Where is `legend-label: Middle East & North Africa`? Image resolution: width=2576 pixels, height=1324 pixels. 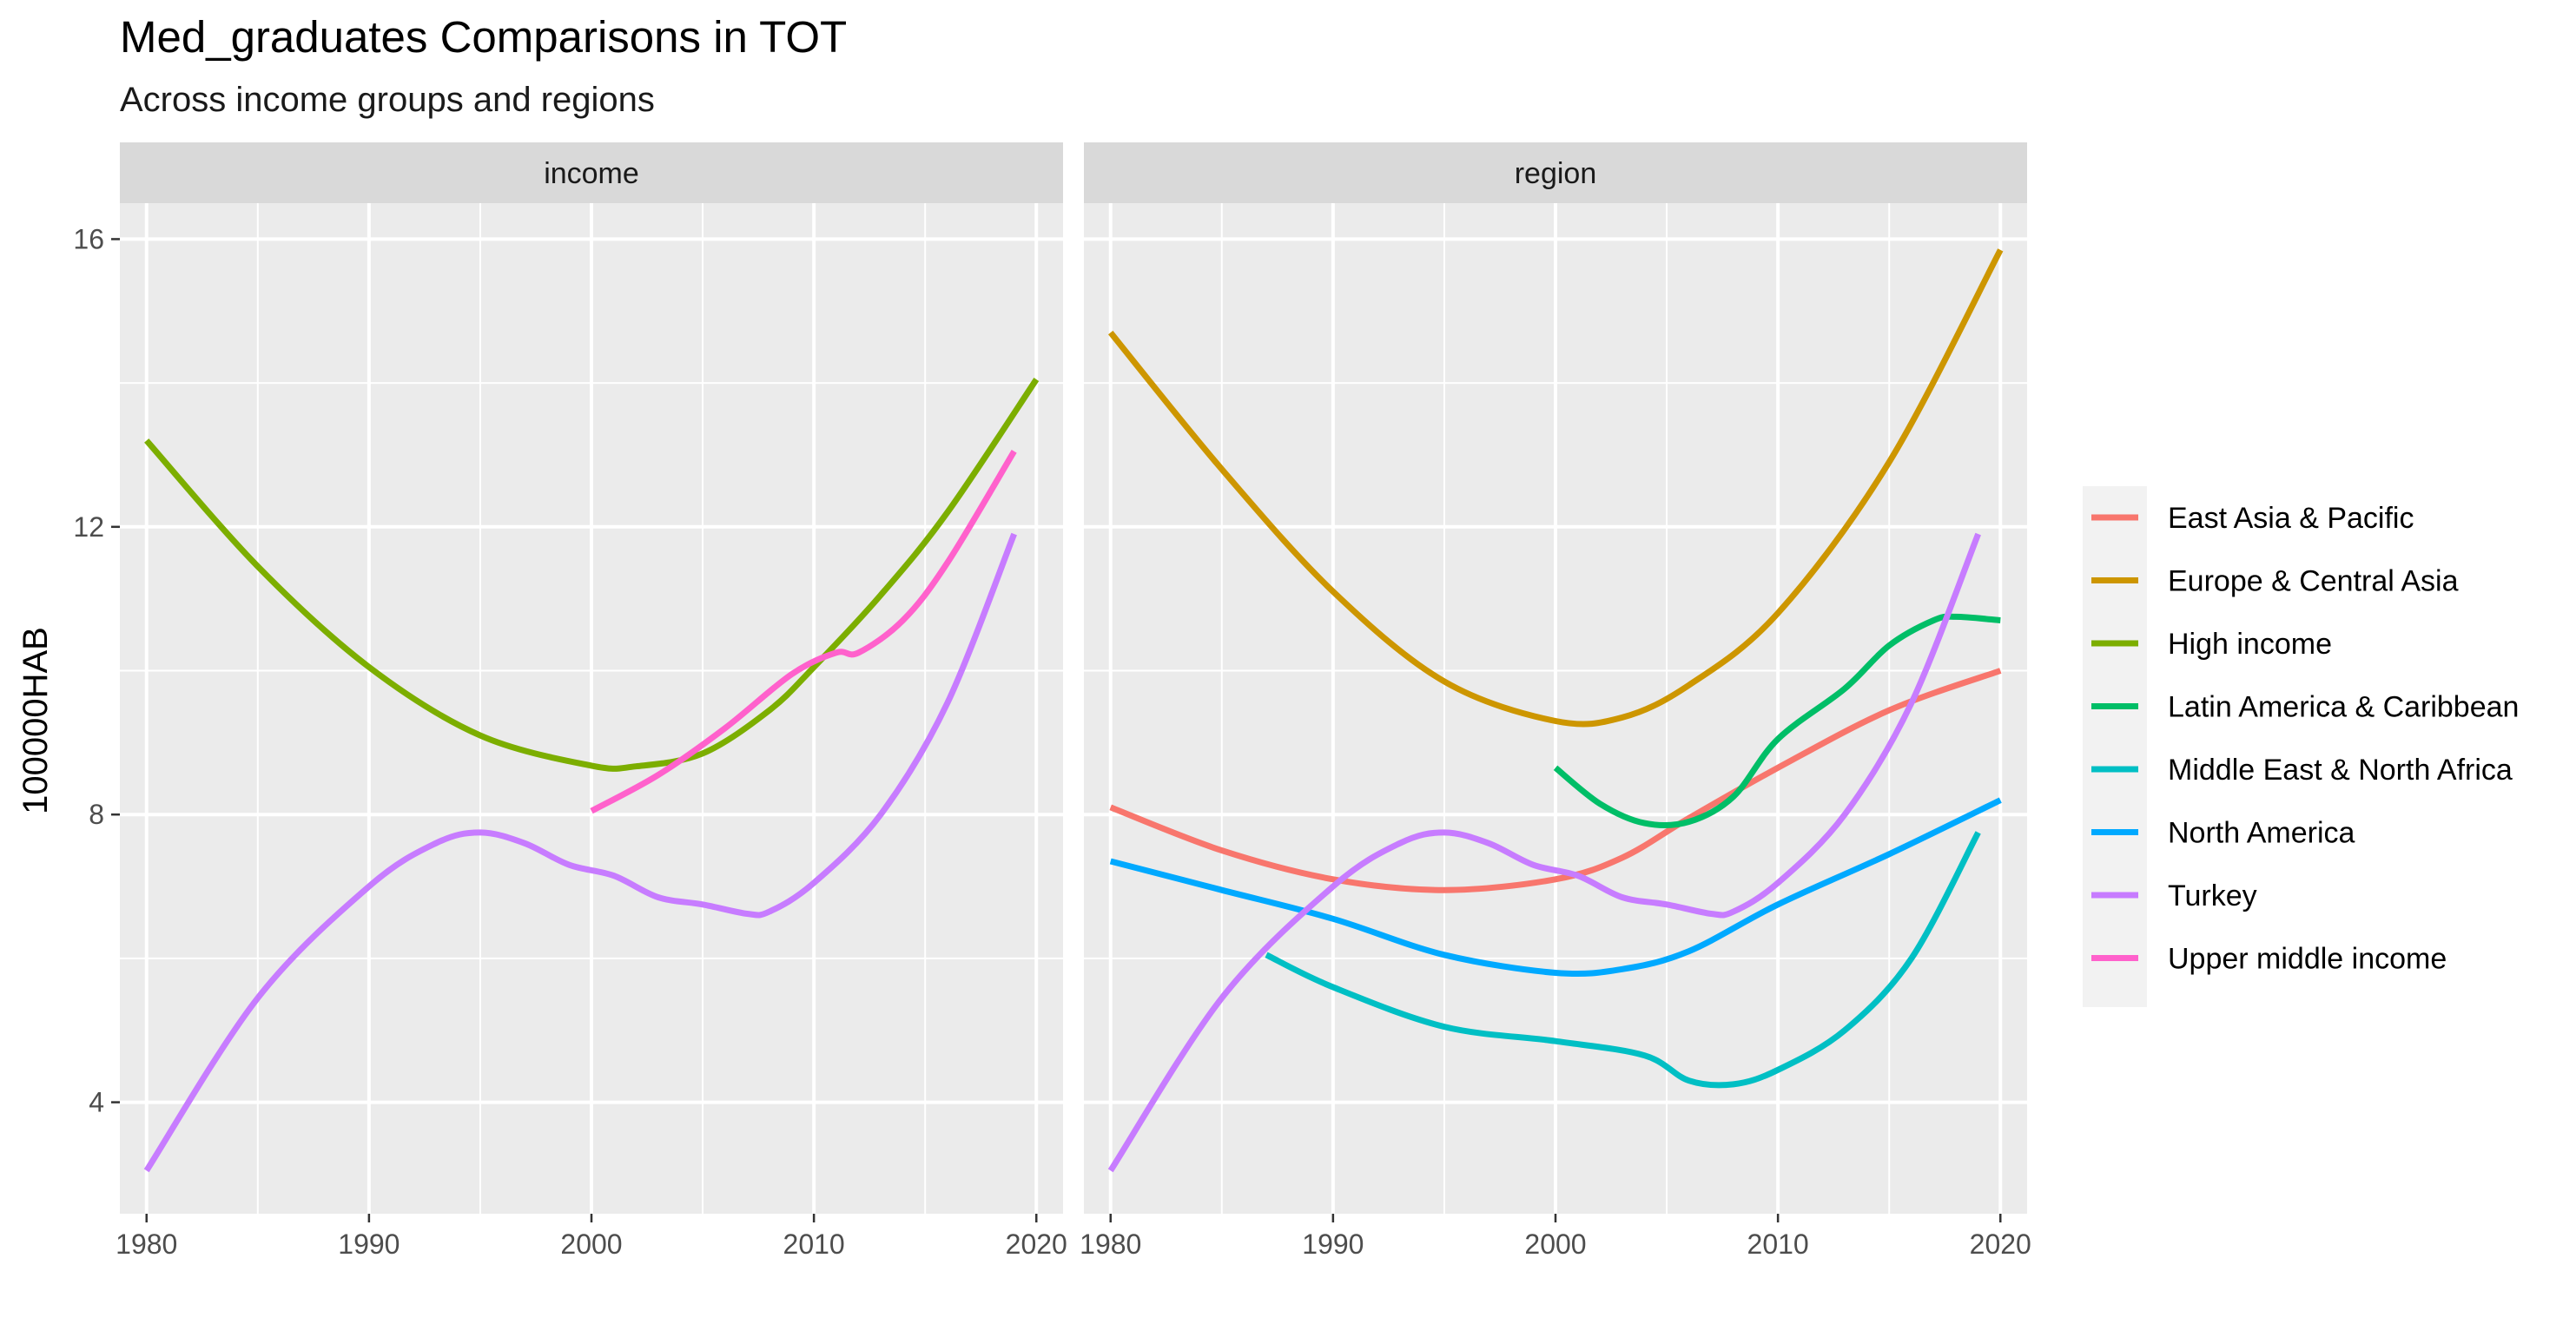 legend-label: Middle East & North Africa is located at coordinates (2341, 771).